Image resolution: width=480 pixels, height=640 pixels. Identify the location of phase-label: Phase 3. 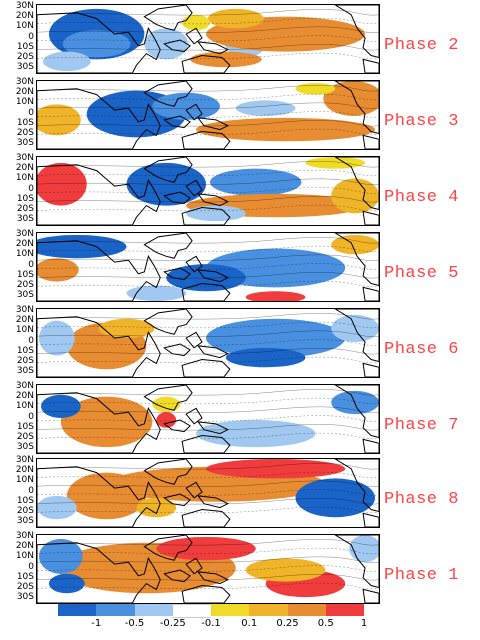
(421, 121).